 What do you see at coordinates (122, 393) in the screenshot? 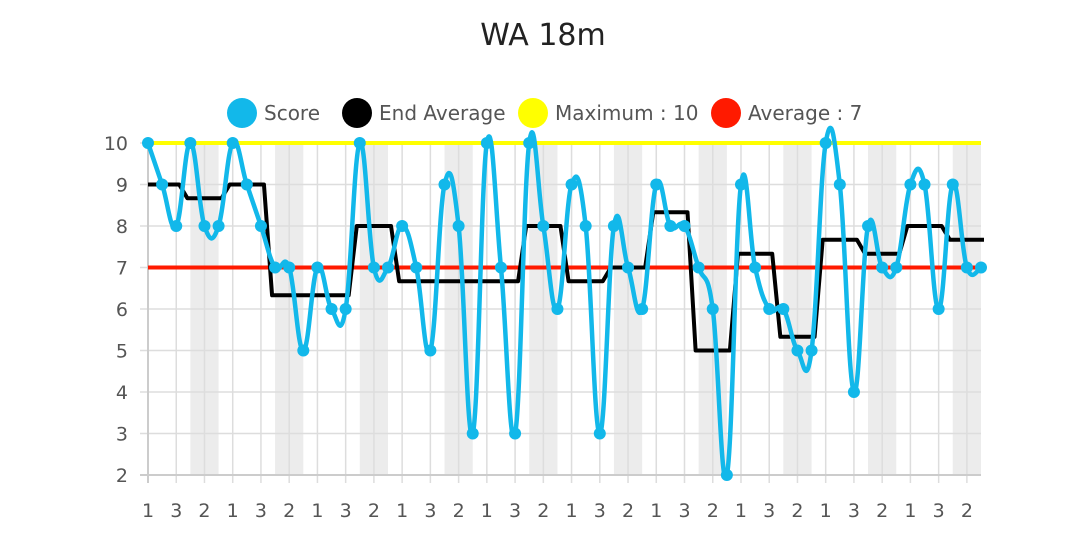
I see `y-tick-label: 4` at bounding box center [122, 393].